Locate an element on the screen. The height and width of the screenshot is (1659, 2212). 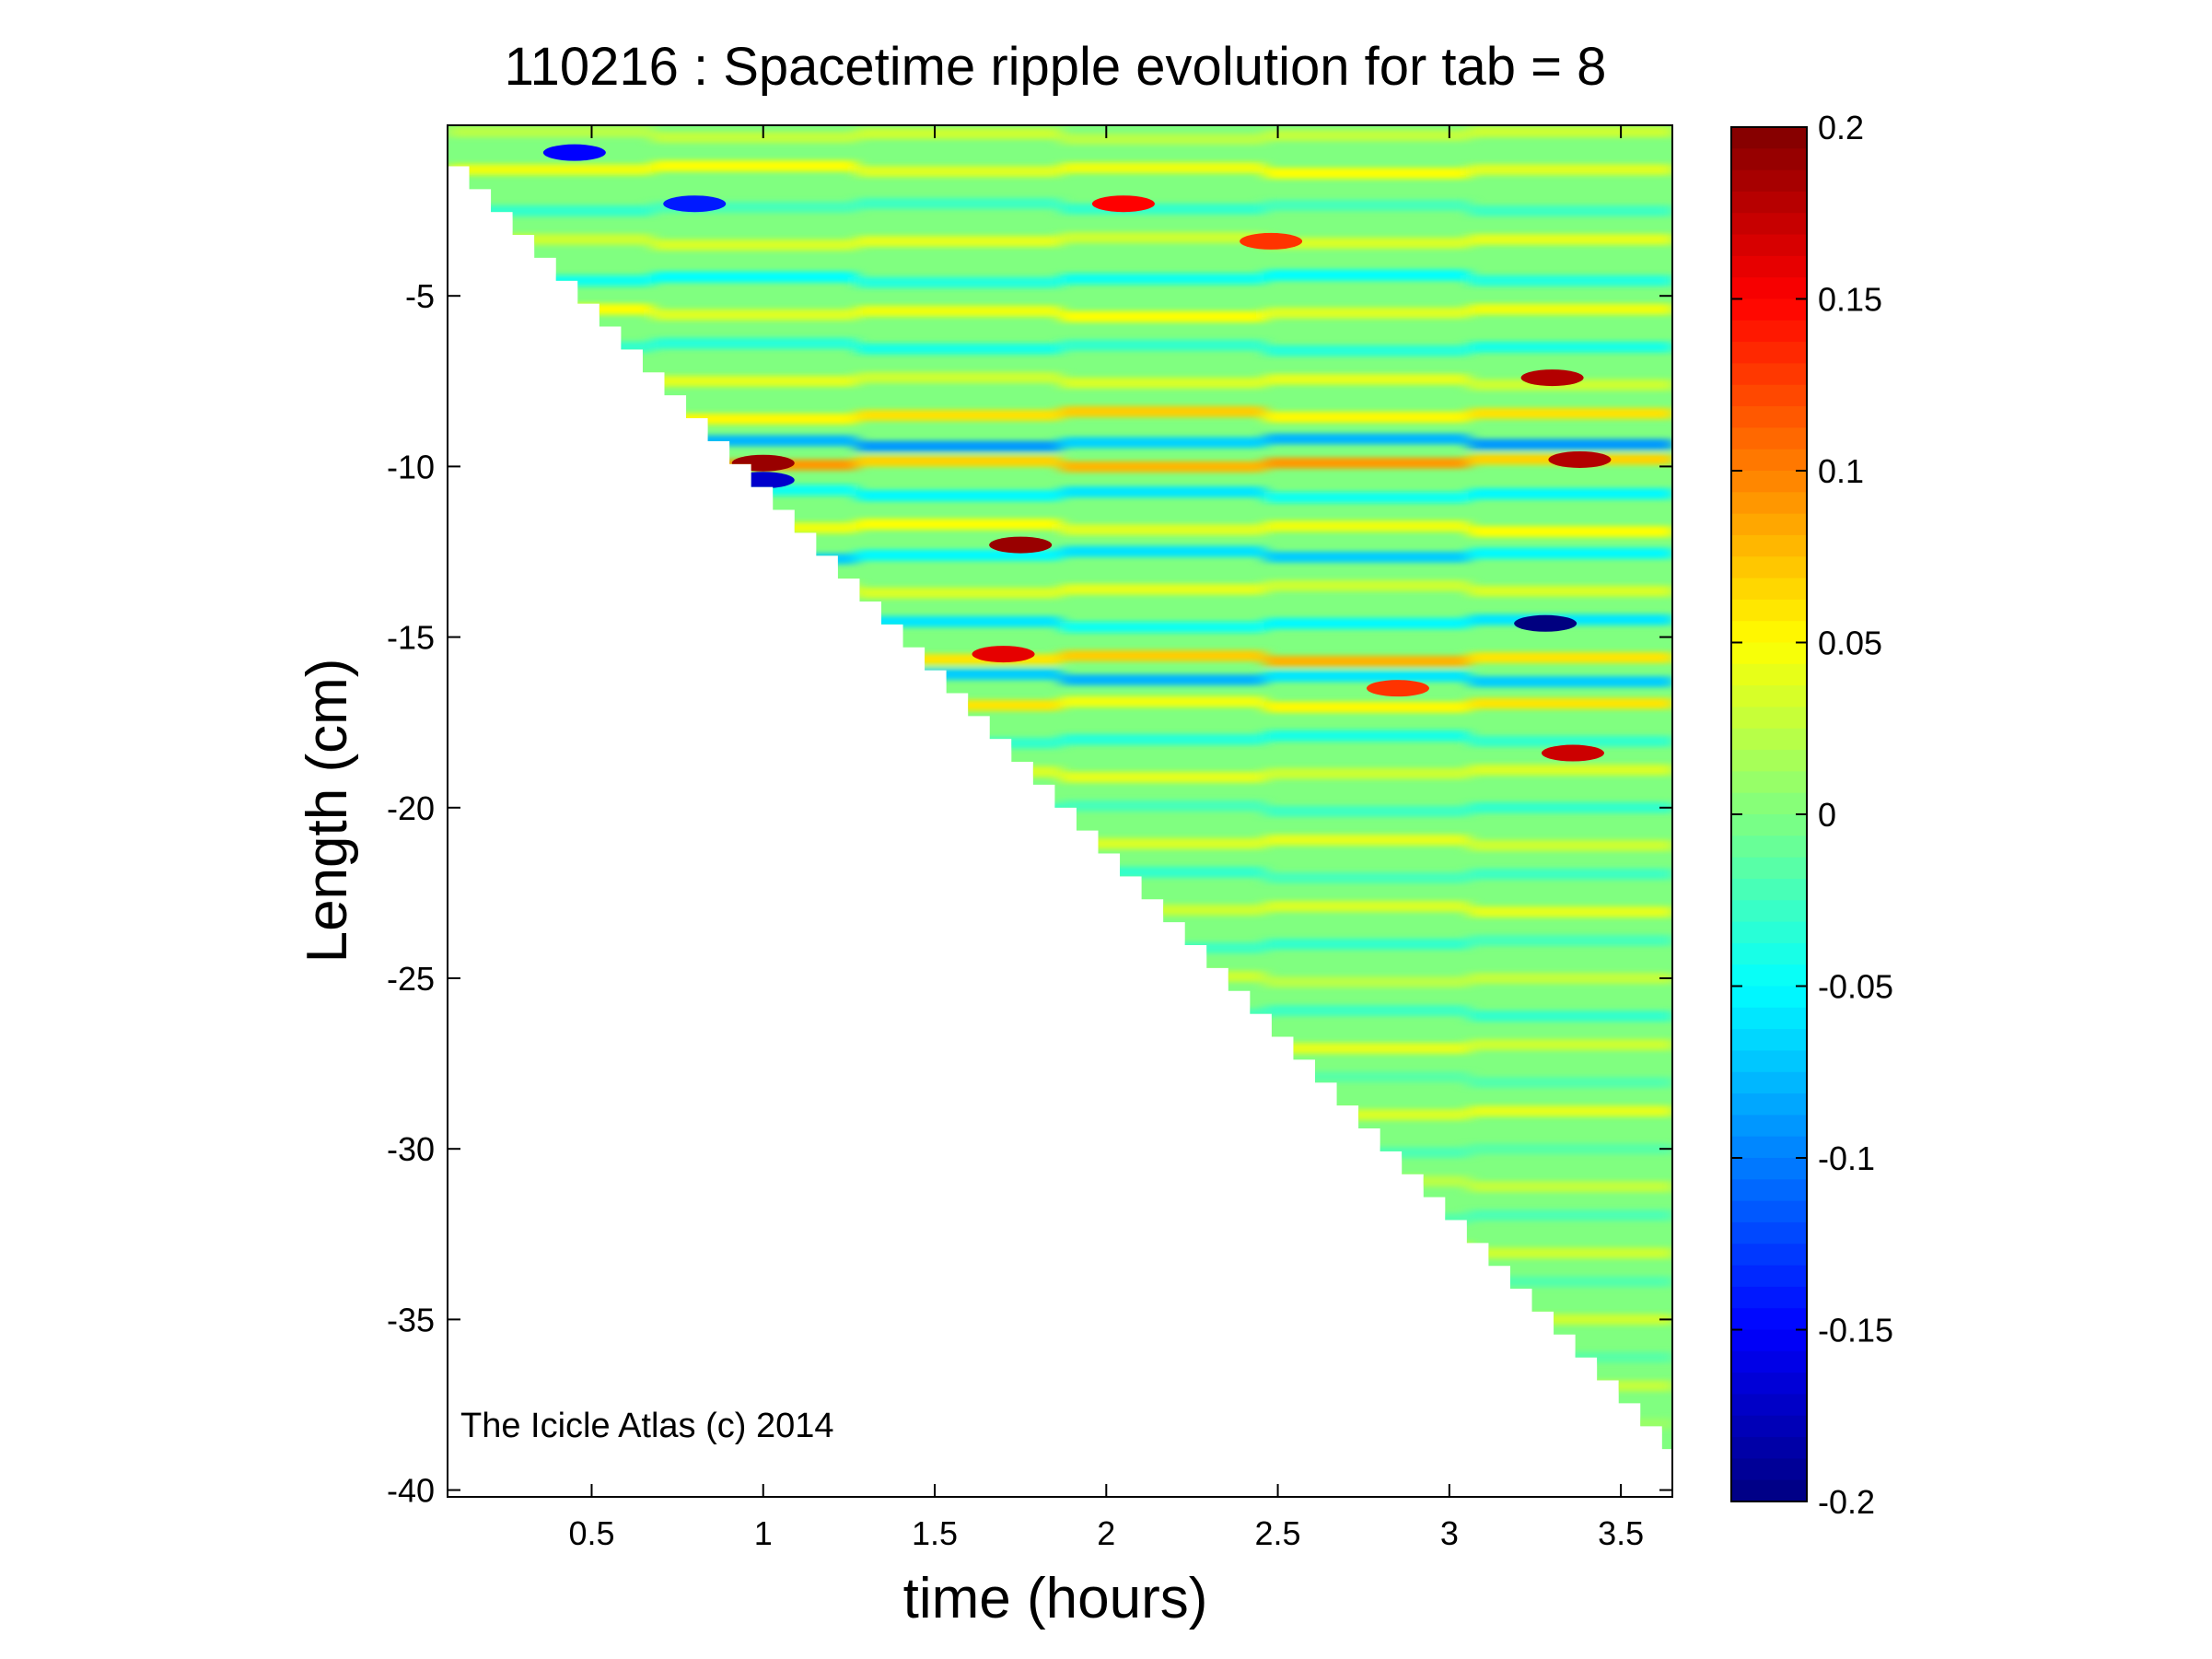
y-axis-label: Length (cm) is located at coordinates (328, 811).